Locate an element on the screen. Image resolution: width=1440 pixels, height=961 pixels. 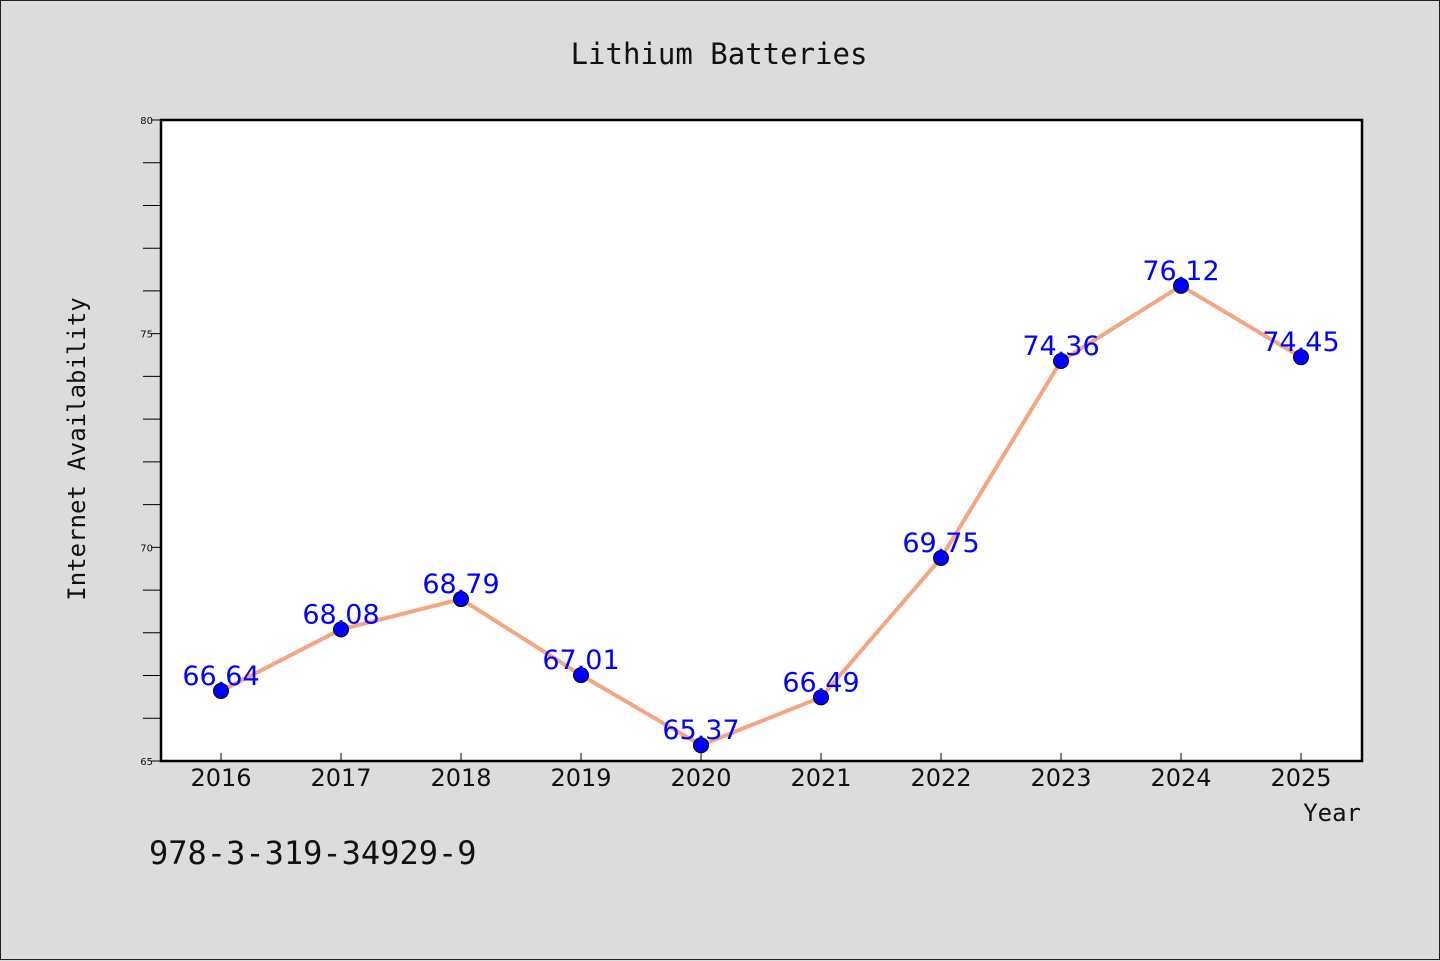
x-tick-label: 2019 is located at coordinates (580, 778).